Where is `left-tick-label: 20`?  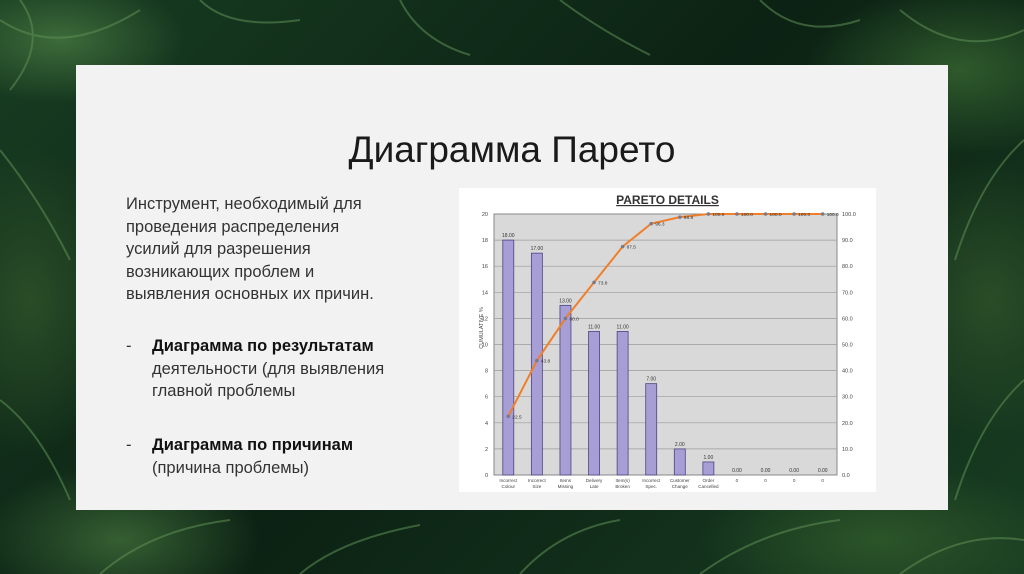
left-tick-label: 20 is located at coordinates (485, 215).